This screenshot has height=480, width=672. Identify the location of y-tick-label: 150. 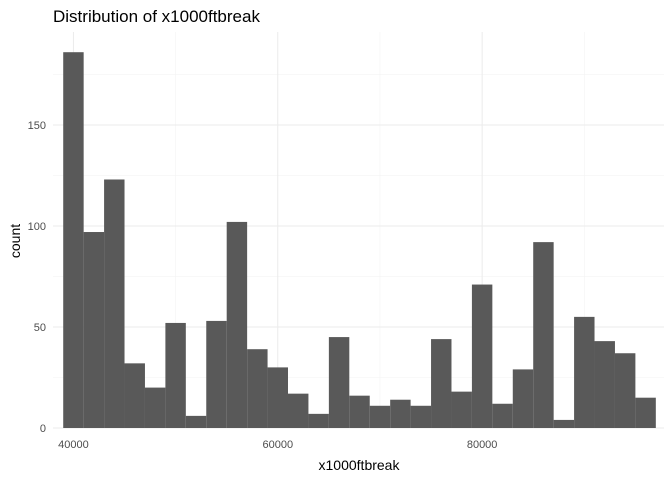
(37, 126).